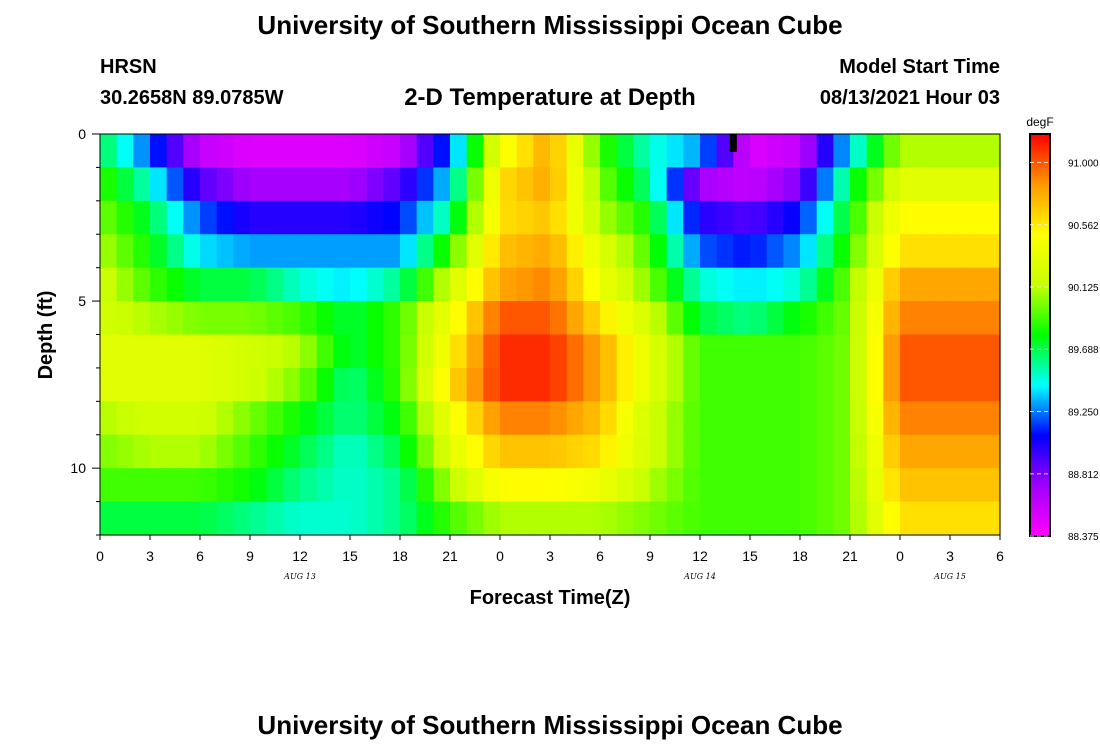  I want to click on x-tick-label: 9, so click(650, 556).